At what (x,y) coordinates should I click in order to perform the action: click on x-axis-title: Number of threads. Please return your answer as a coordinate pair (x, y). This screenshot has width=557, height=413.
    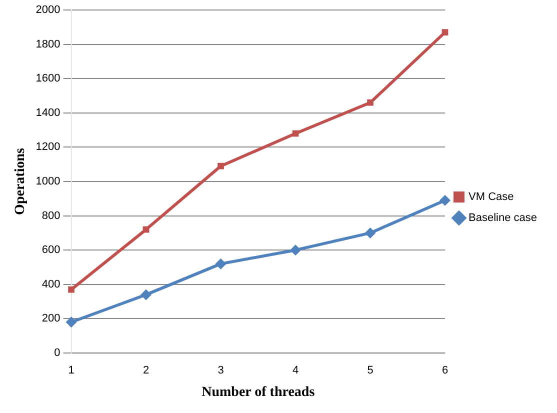
    Looking at the image, I should click on (259, 392).